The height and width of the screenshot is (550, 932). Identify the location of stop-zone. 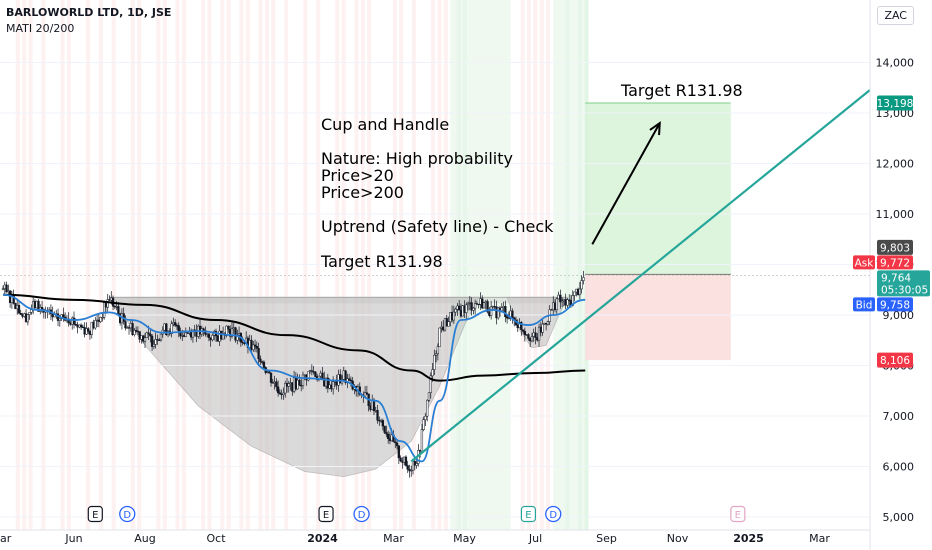
(658, 317).